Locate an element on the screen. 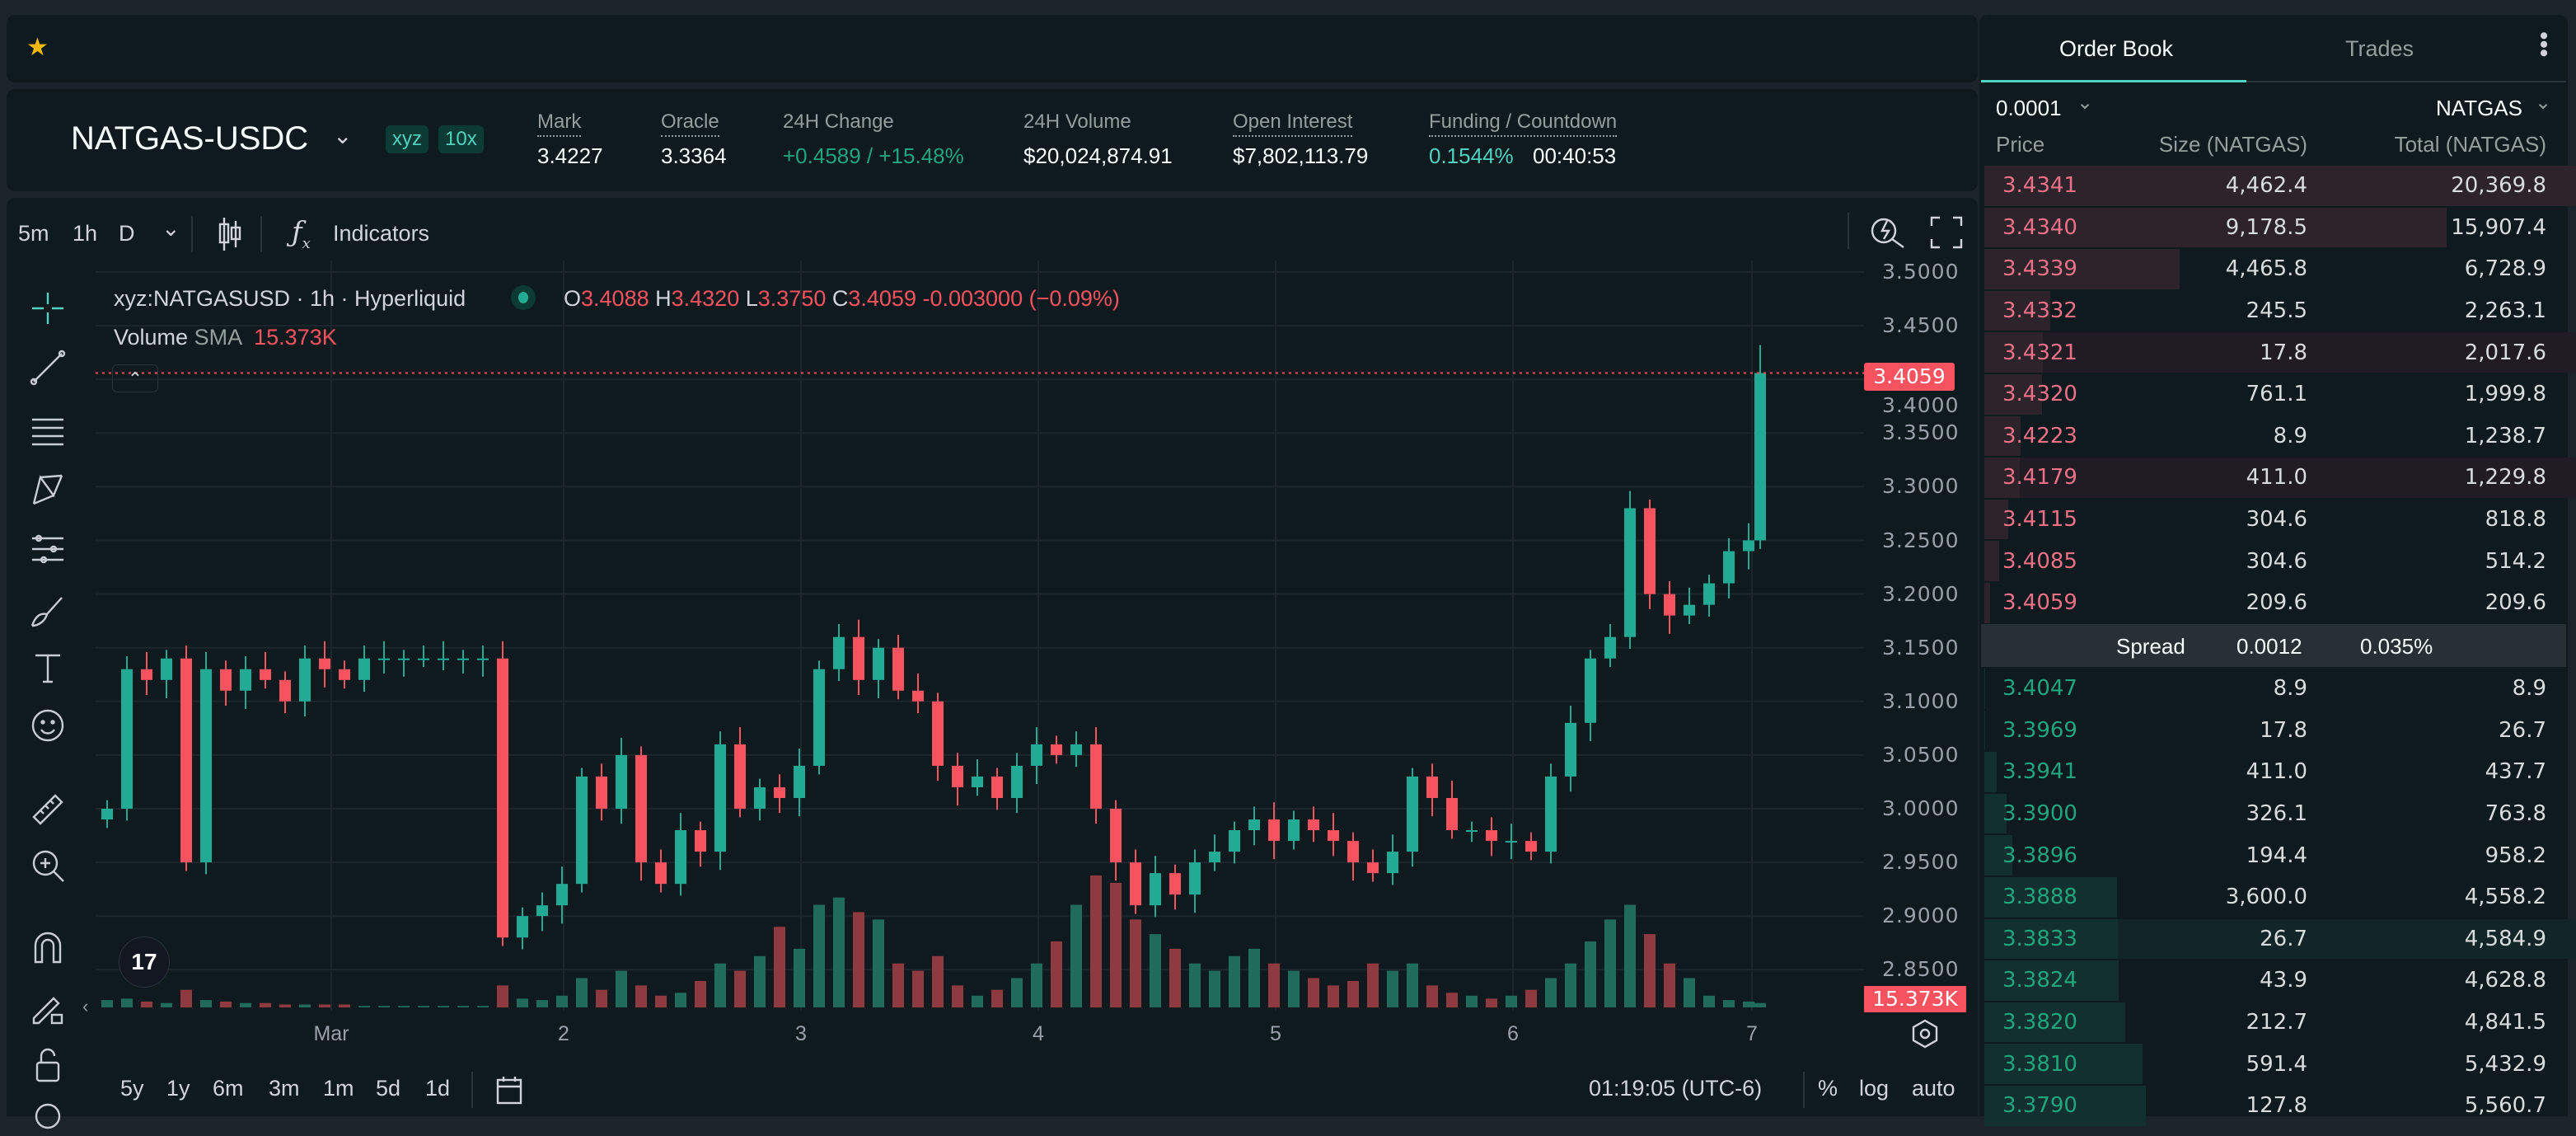 The image size is (2576, 1136). volume-sma-tag: 15.373K is located at coordinates (1915, 999).